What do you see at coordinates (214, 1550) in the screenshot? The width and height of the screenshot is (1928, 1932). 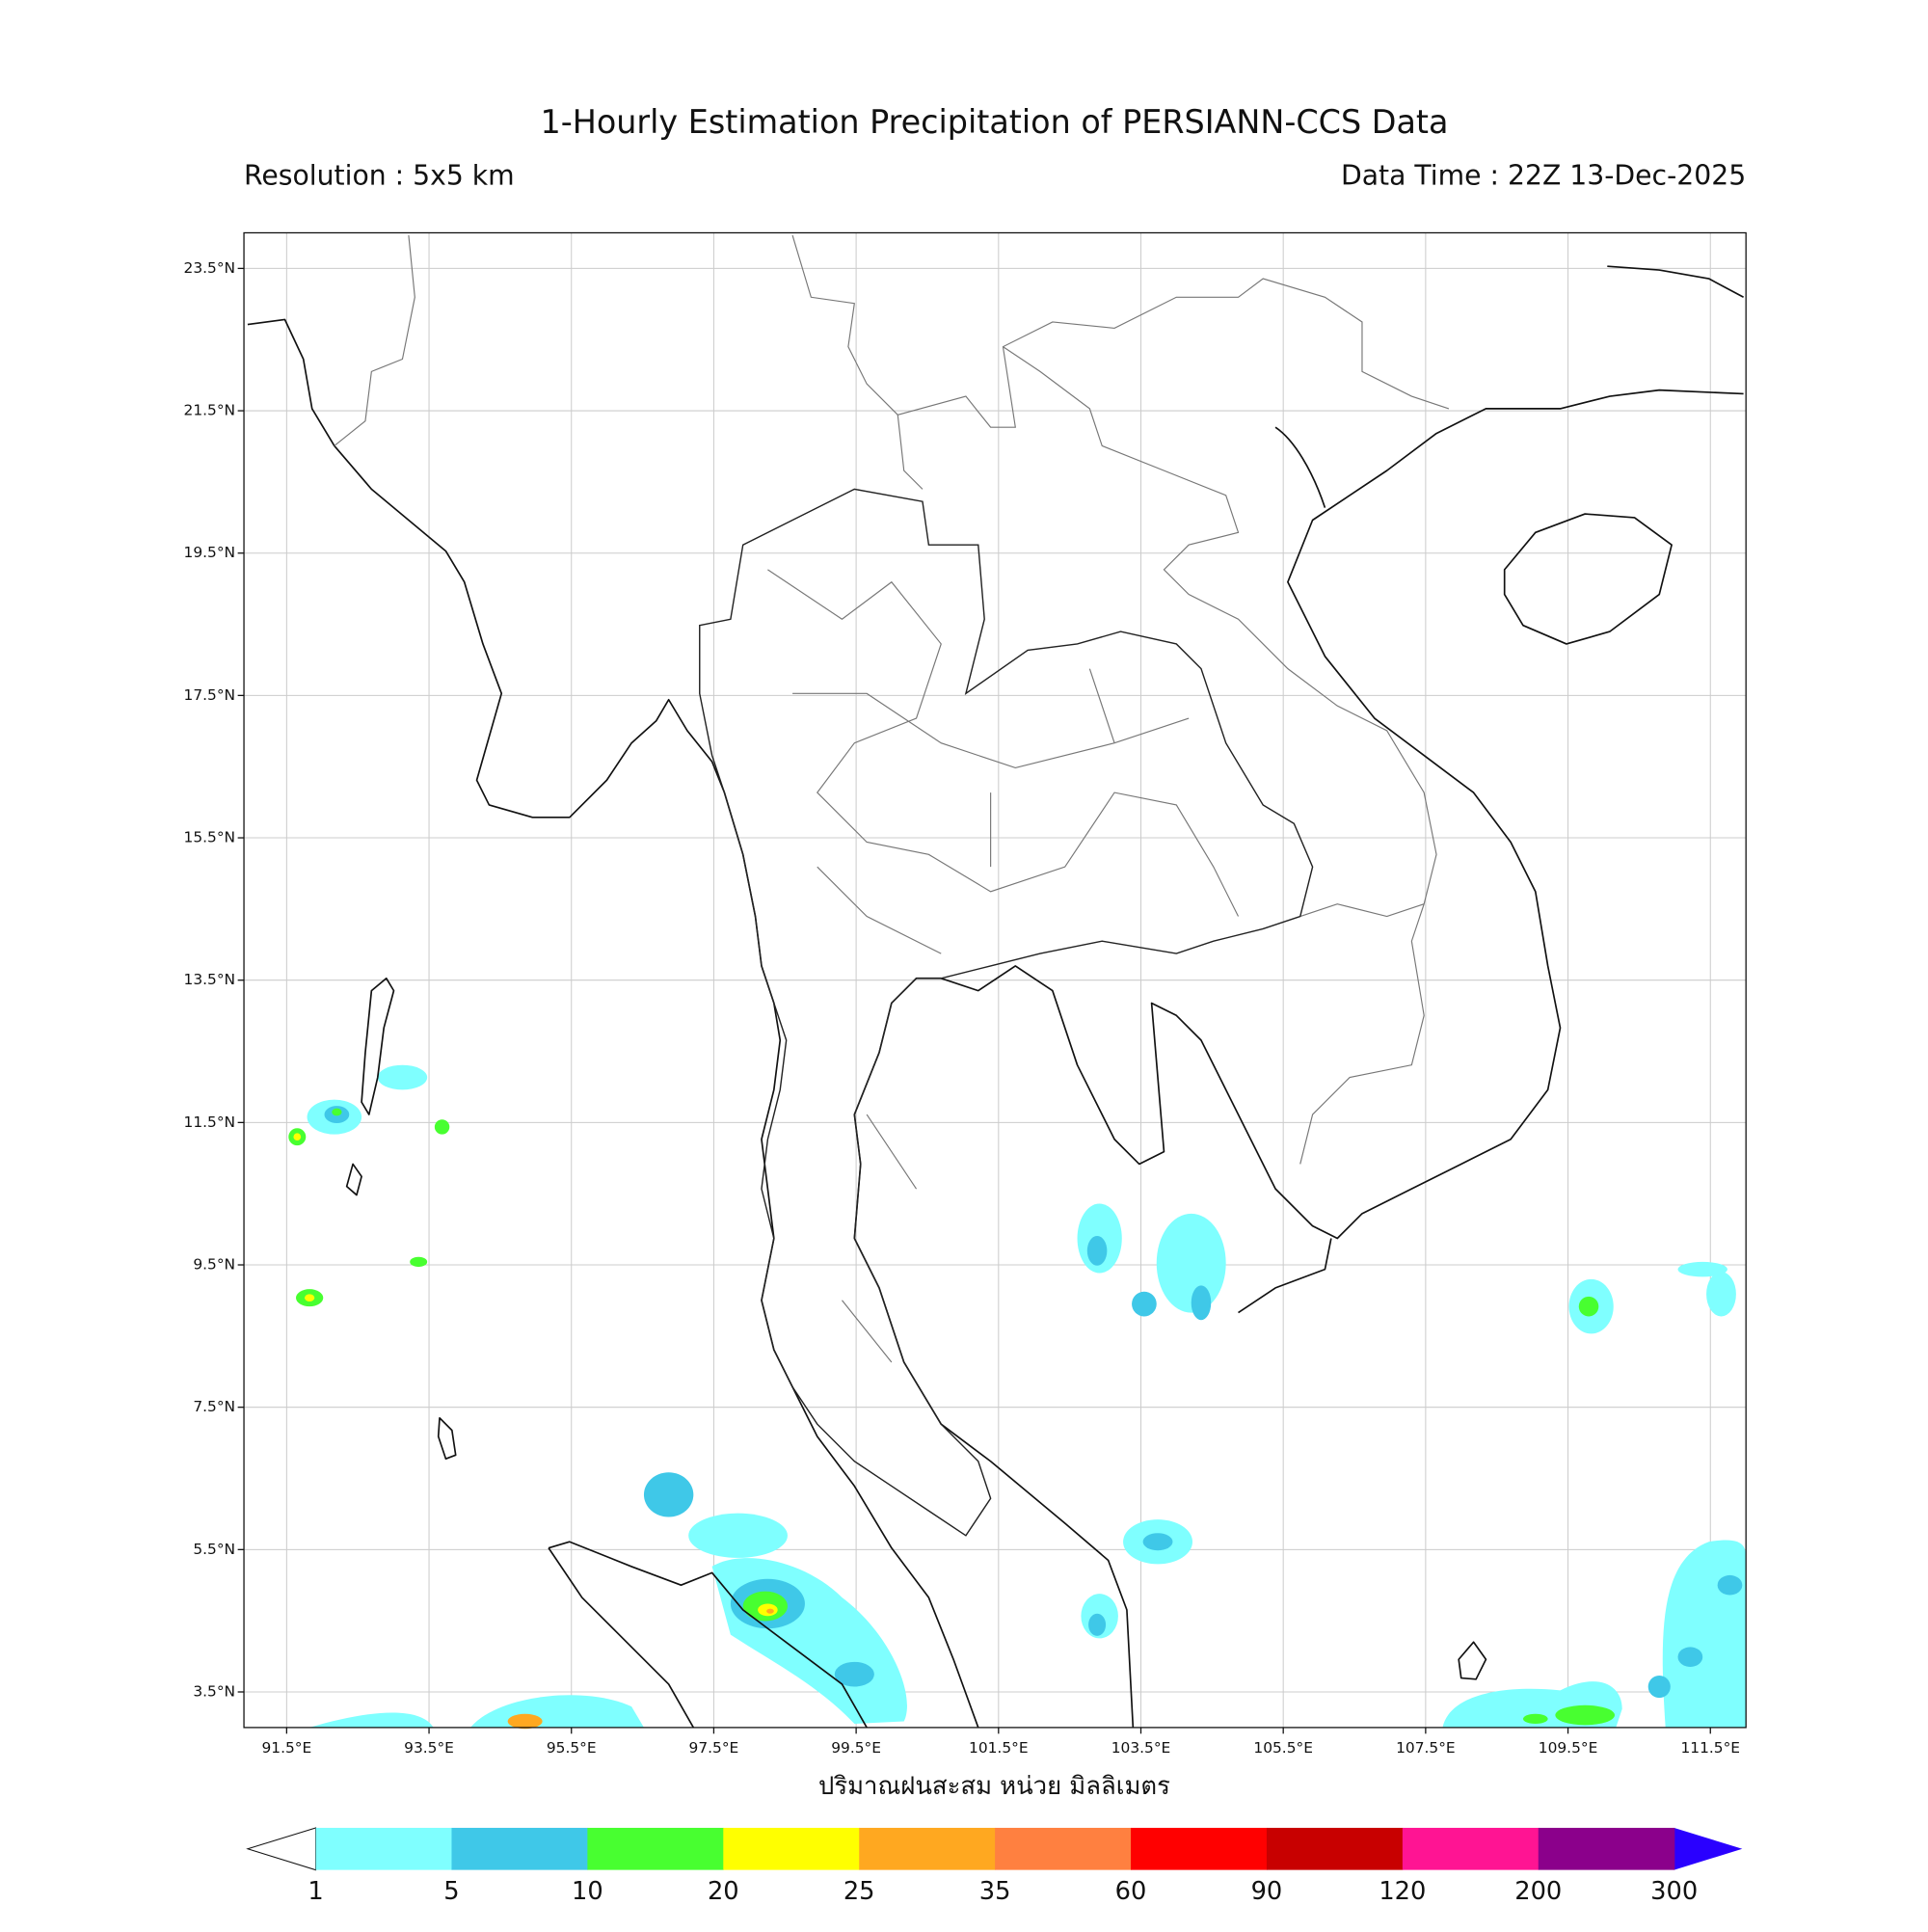 I see `lat-tick-label: 5.5°N` at bounding box center [214, 1550].